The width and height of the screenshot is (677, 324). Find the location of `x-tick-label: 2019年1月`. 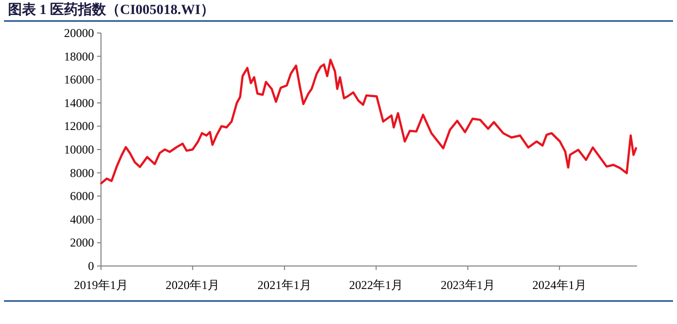

x-tick-label: 2019年1月 is located at coordinates (101, 285).